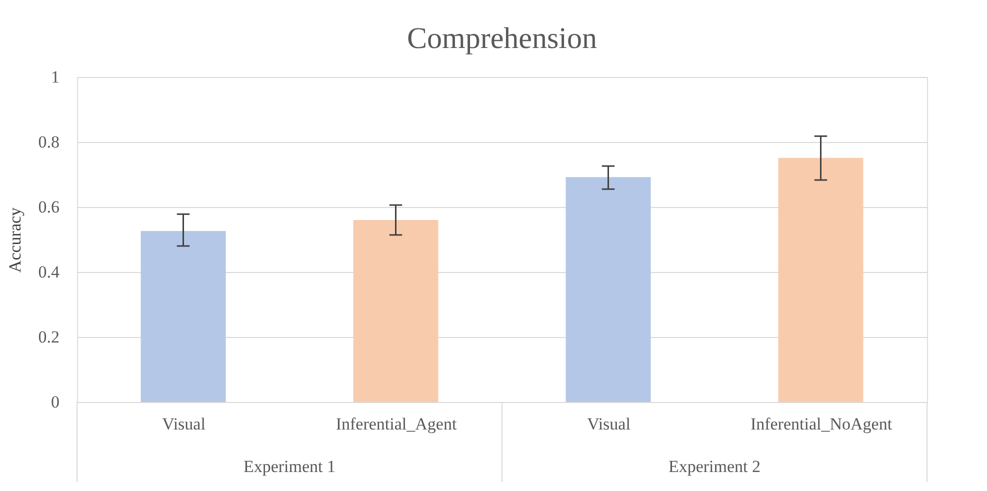  What do you see at coordinates (55, 402) in the screenshot?
I see `y-tick-label: 0` at bounding box center [55, 402].